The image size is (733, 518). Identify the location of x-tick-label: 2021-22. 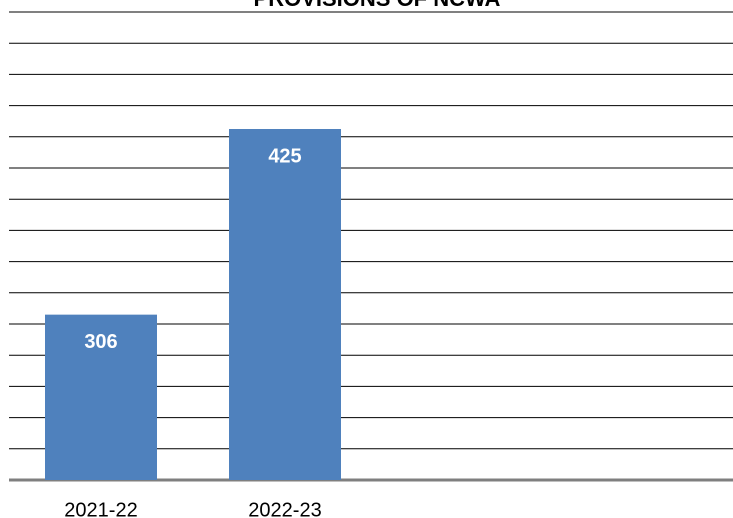
(100, 508).